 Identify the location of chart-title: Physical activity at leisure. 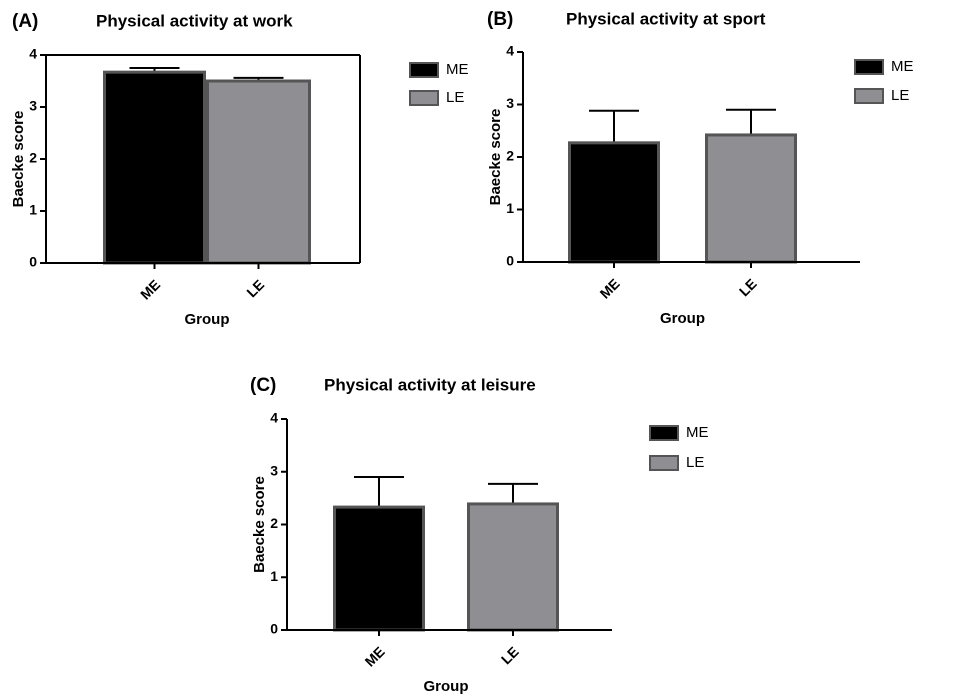
(430, 384).